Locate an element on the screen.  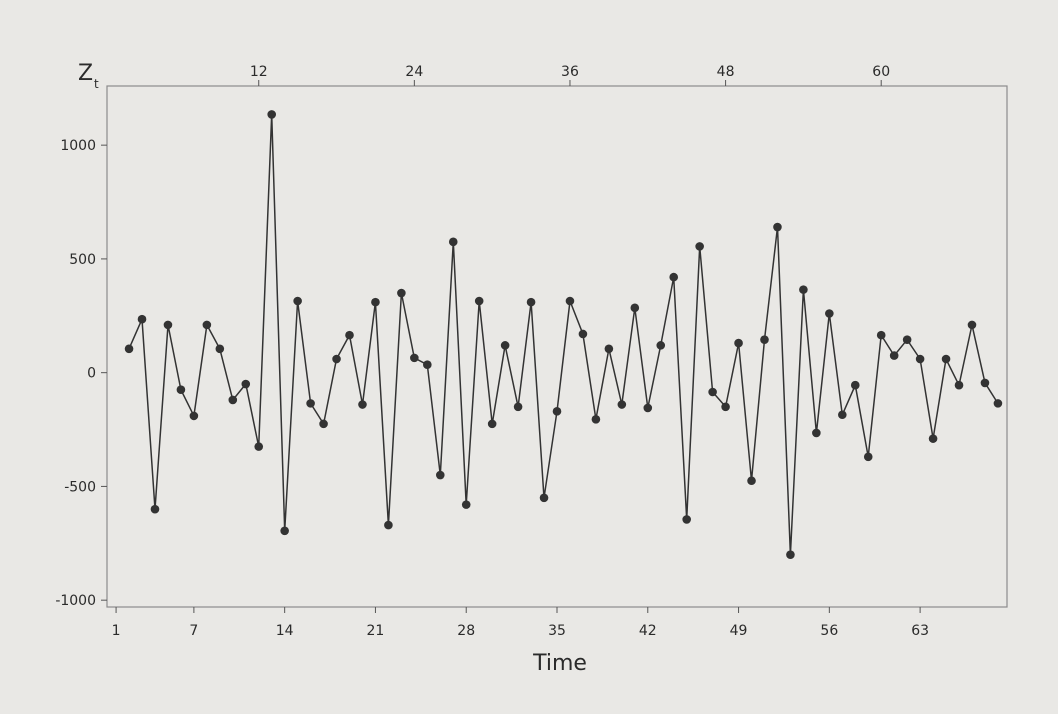
x-tick-label: 56 is located at coordinates (829, 631).